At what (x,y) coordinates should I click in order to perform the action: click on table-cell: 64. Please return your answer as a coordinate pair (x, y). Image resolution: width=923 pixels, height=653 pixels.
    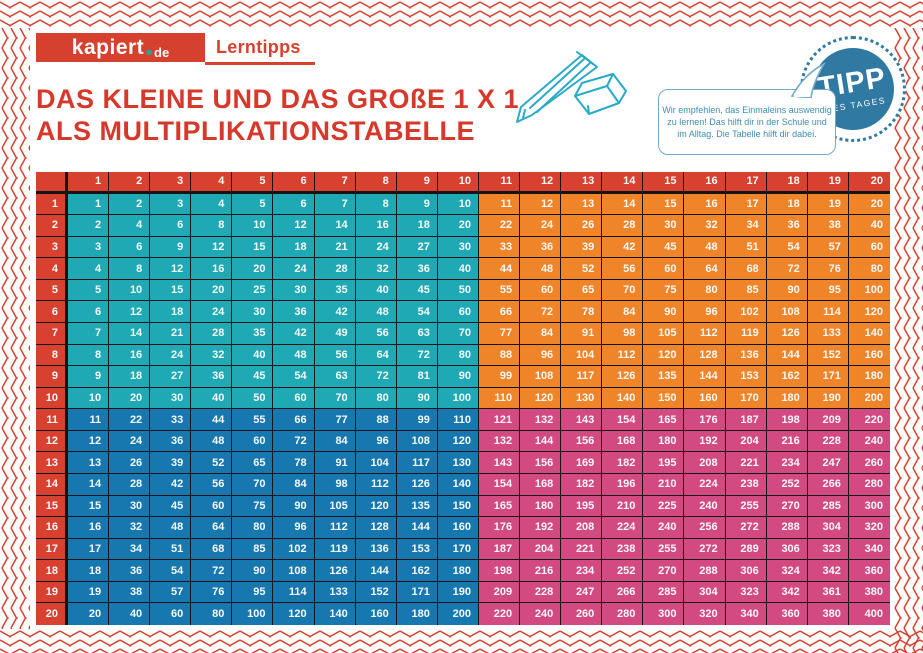
    Looking at the image, I should click on (212, 528).